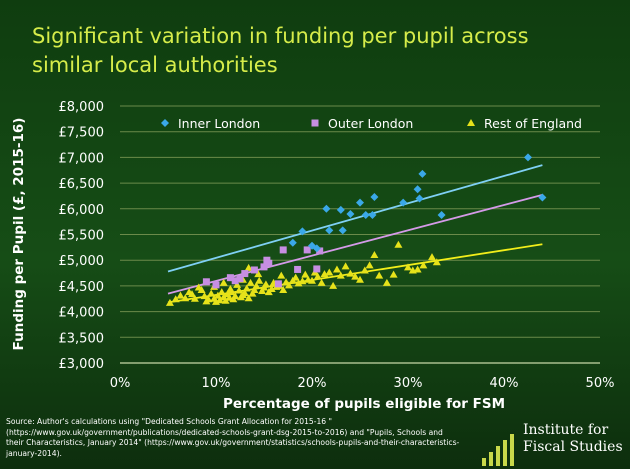 This screenshot has width=630, height=469. What do you see at coordinates (312, 383) in the screenshot?
I see `x-tick-label: 20%` at bounding box center [312, 383].